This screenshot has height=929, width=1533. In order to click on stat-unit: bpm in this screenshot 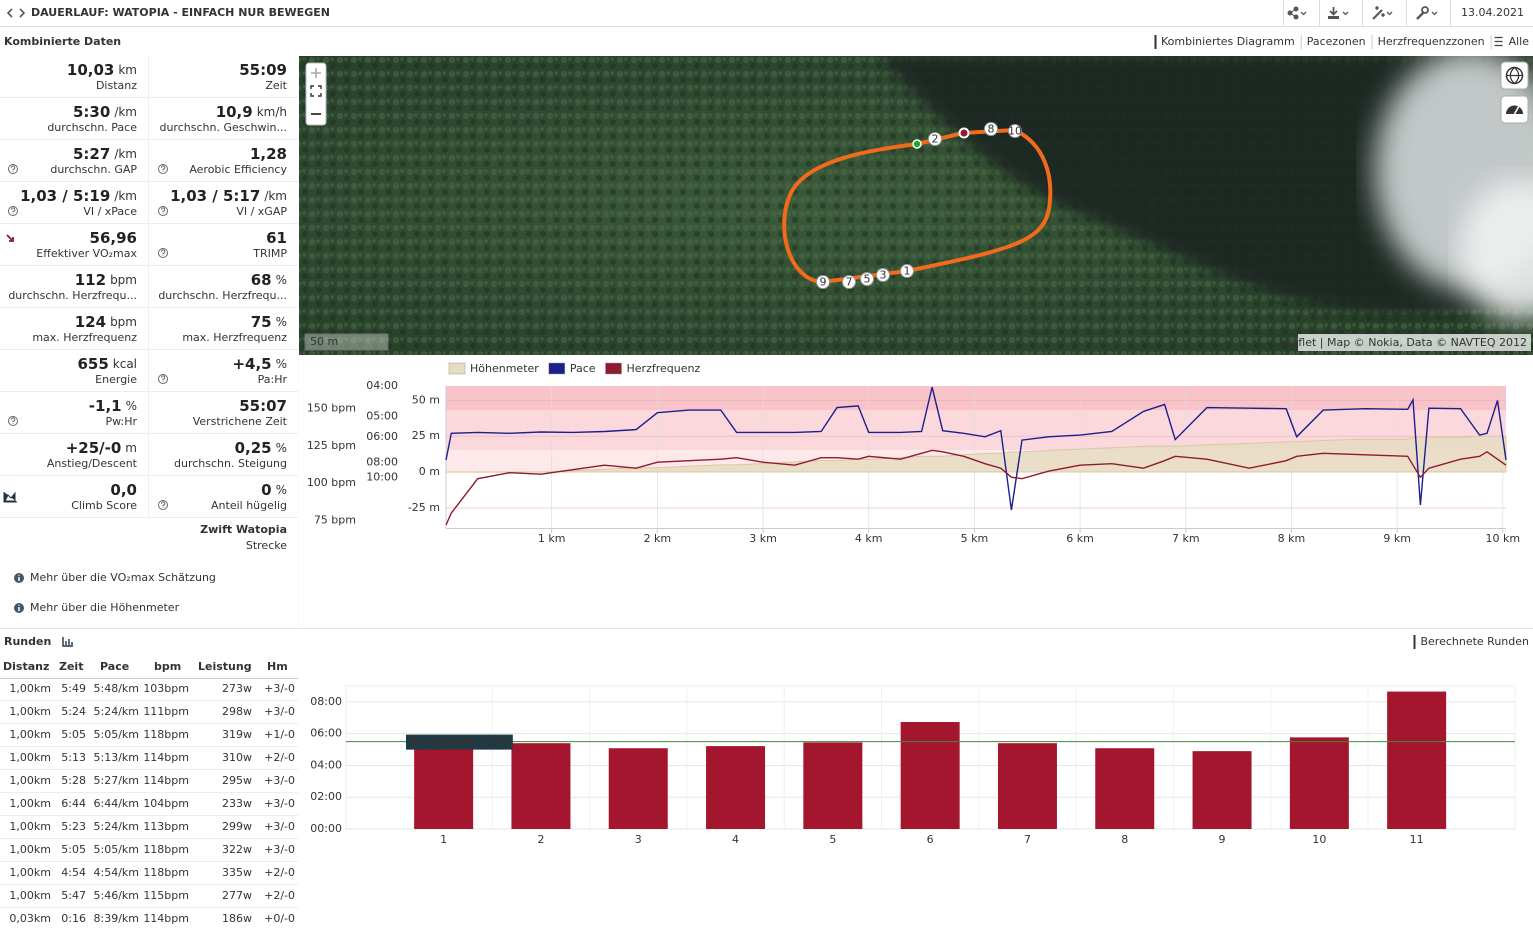, I will do `click(123, 322)`.